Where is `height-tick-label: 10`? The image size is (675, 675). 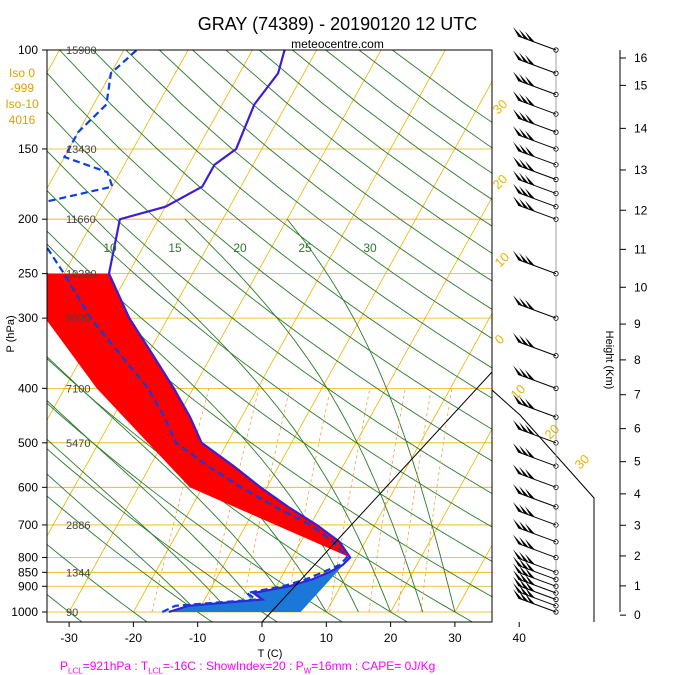
height-tick-label: 10 is located at coordinates (641, 287).